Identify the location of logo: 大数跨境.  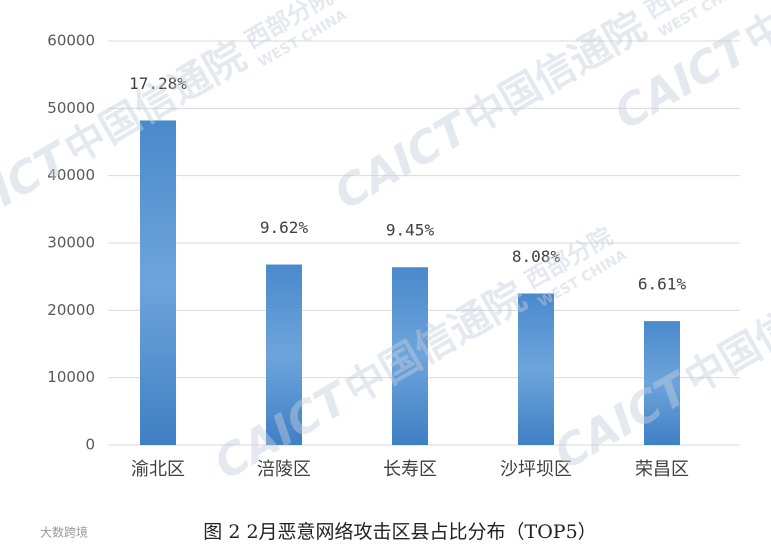
(64, 532).